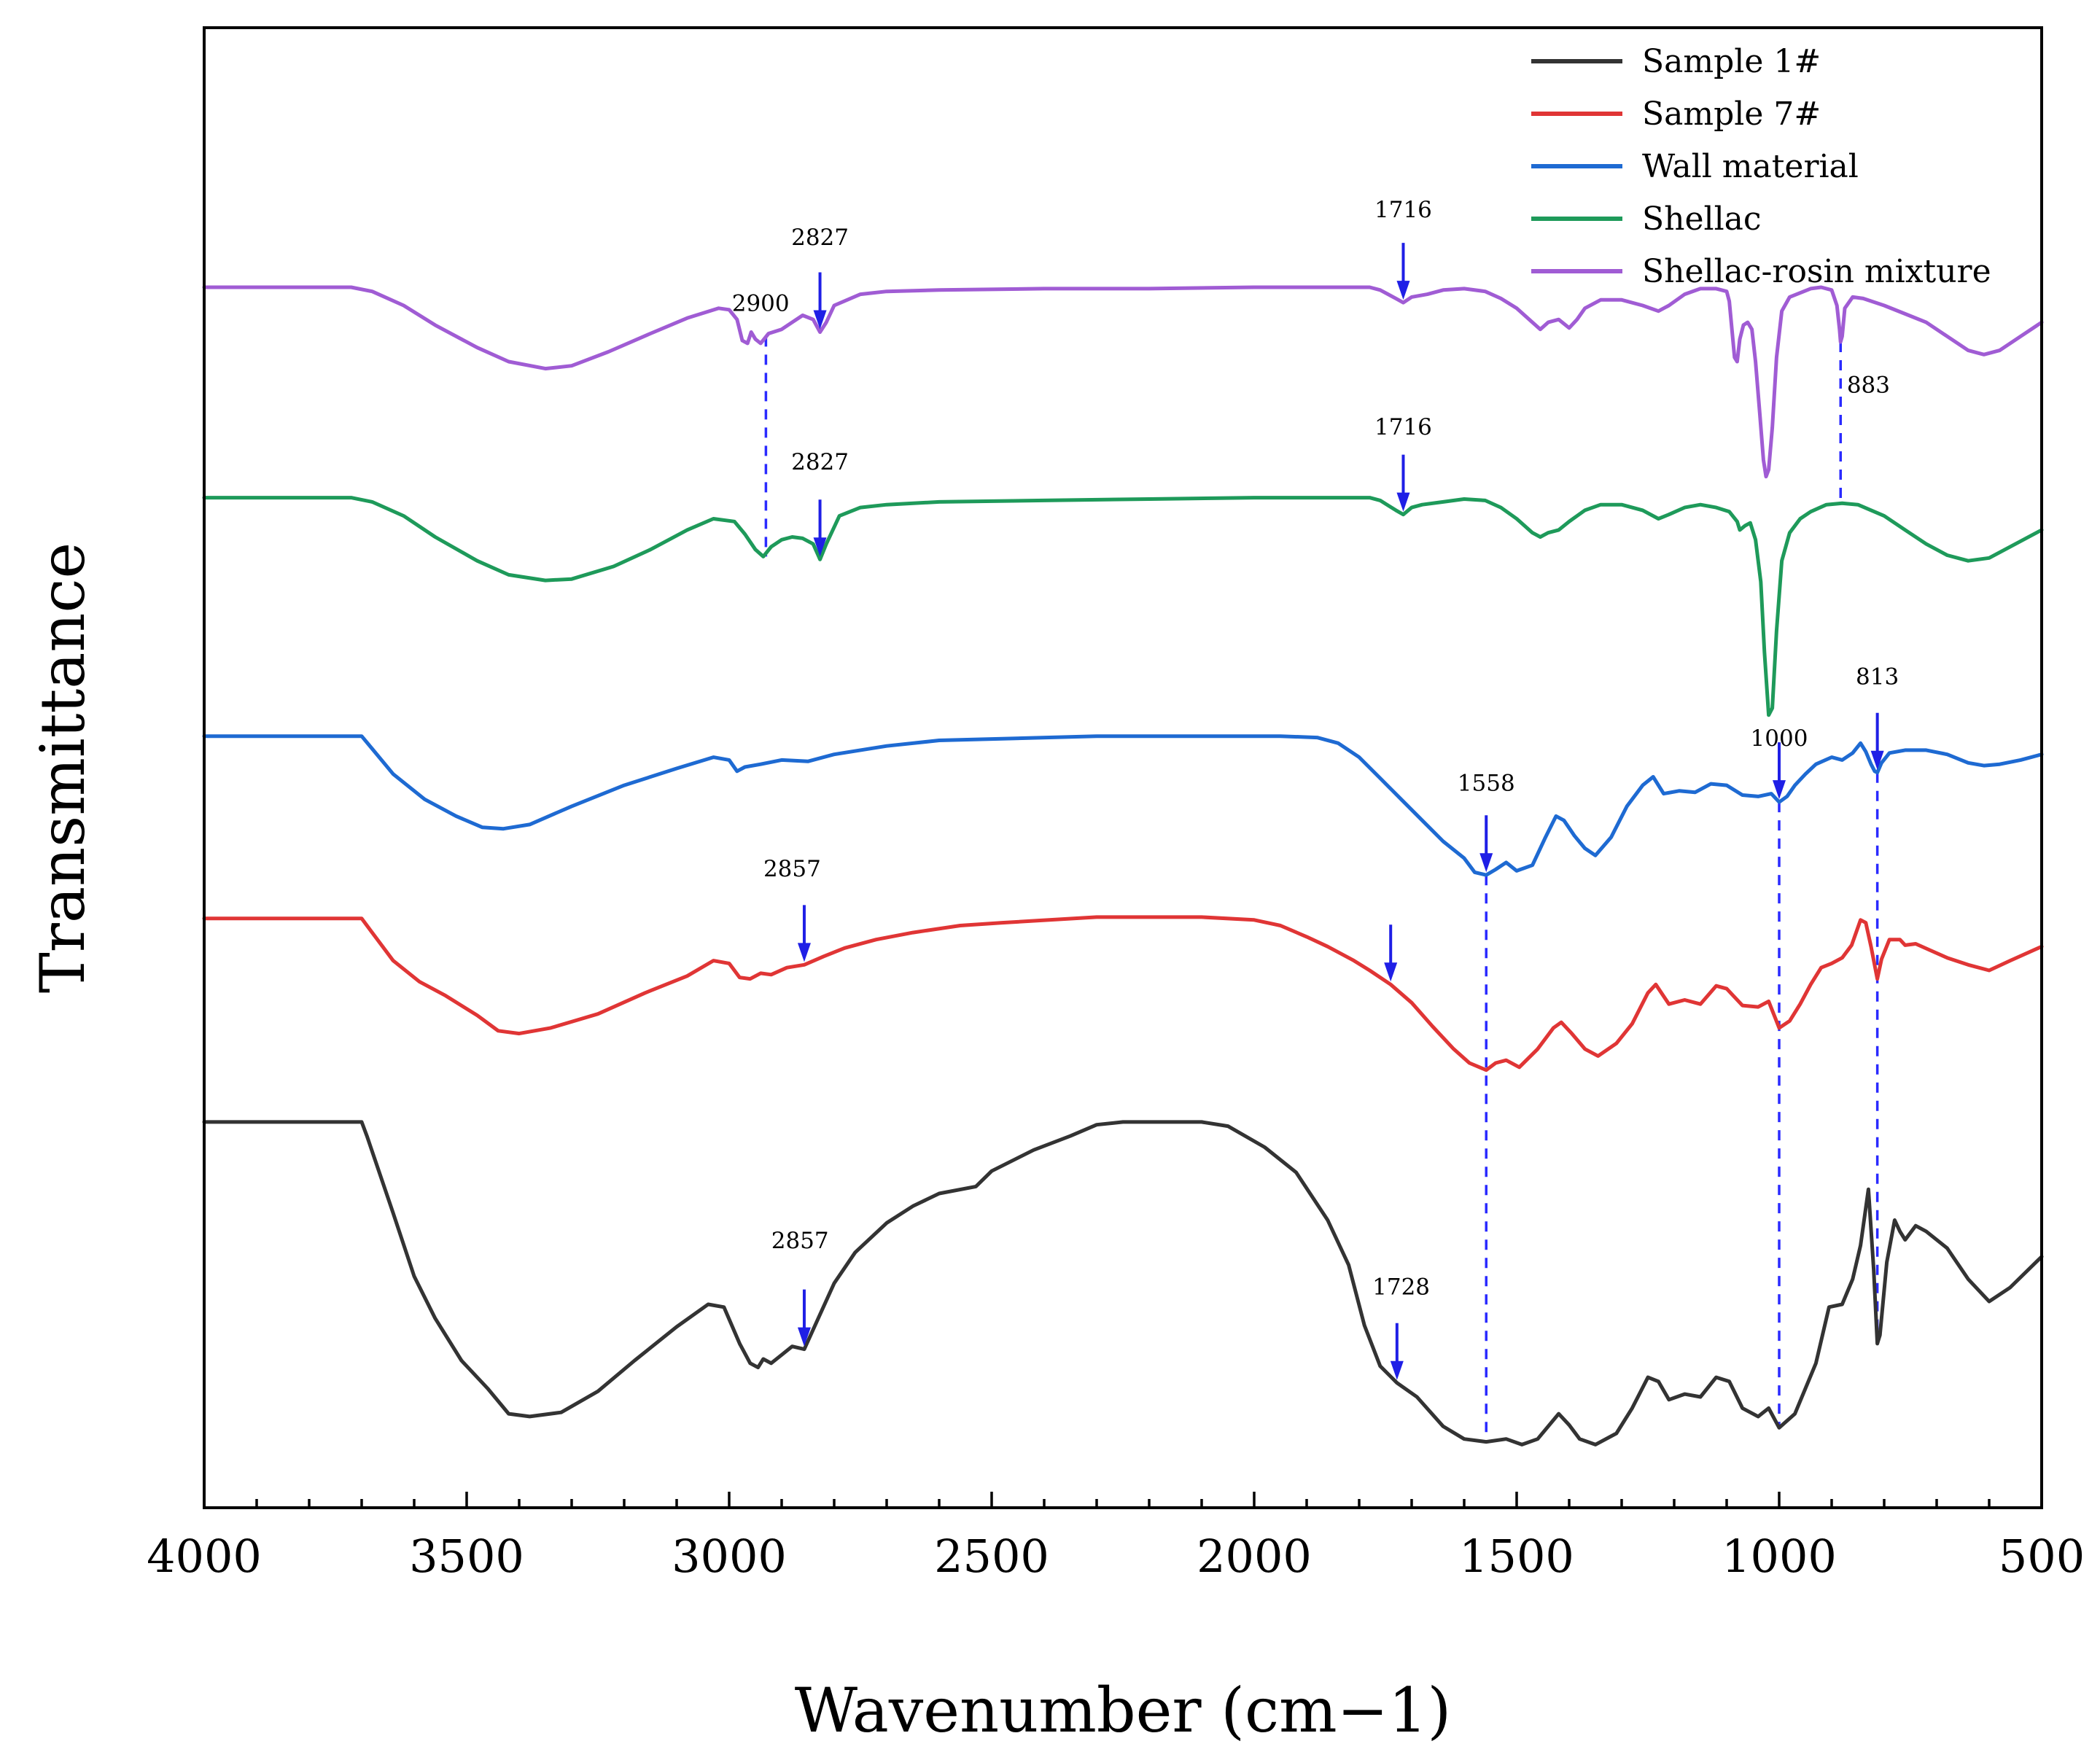 Image resolution: width=2100 pixels, height=1760 pixels. I want to click on annotation-label-2: 1716, so click(1403, 210).